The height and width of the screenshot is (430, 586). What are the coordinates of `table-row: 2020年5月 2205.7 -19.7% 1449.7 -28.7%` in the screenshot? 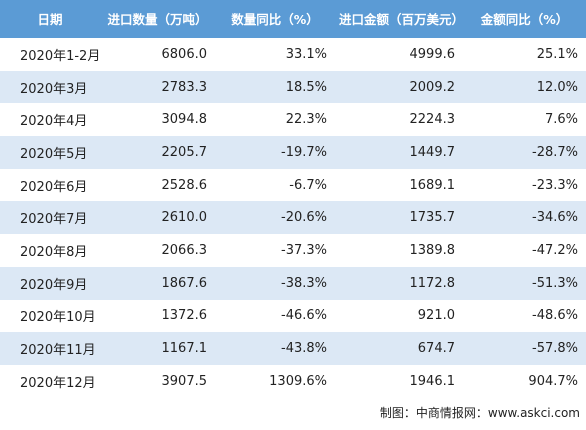 It's located at (293, 152).